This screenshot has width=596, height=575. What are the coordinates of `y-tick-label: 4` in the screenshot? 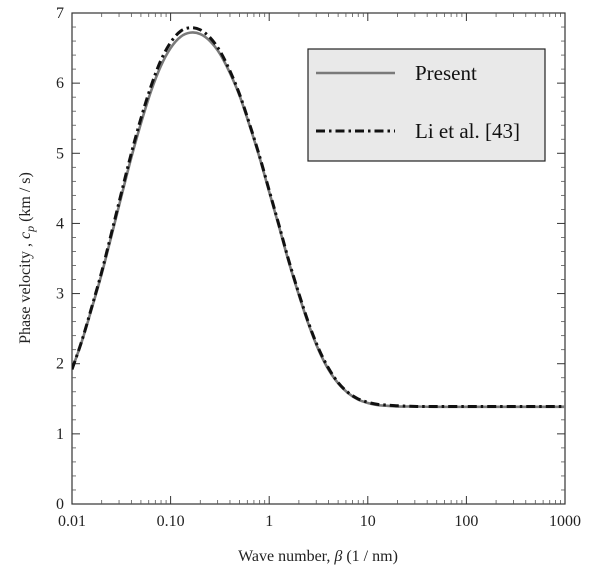 It's located at (60, 223).